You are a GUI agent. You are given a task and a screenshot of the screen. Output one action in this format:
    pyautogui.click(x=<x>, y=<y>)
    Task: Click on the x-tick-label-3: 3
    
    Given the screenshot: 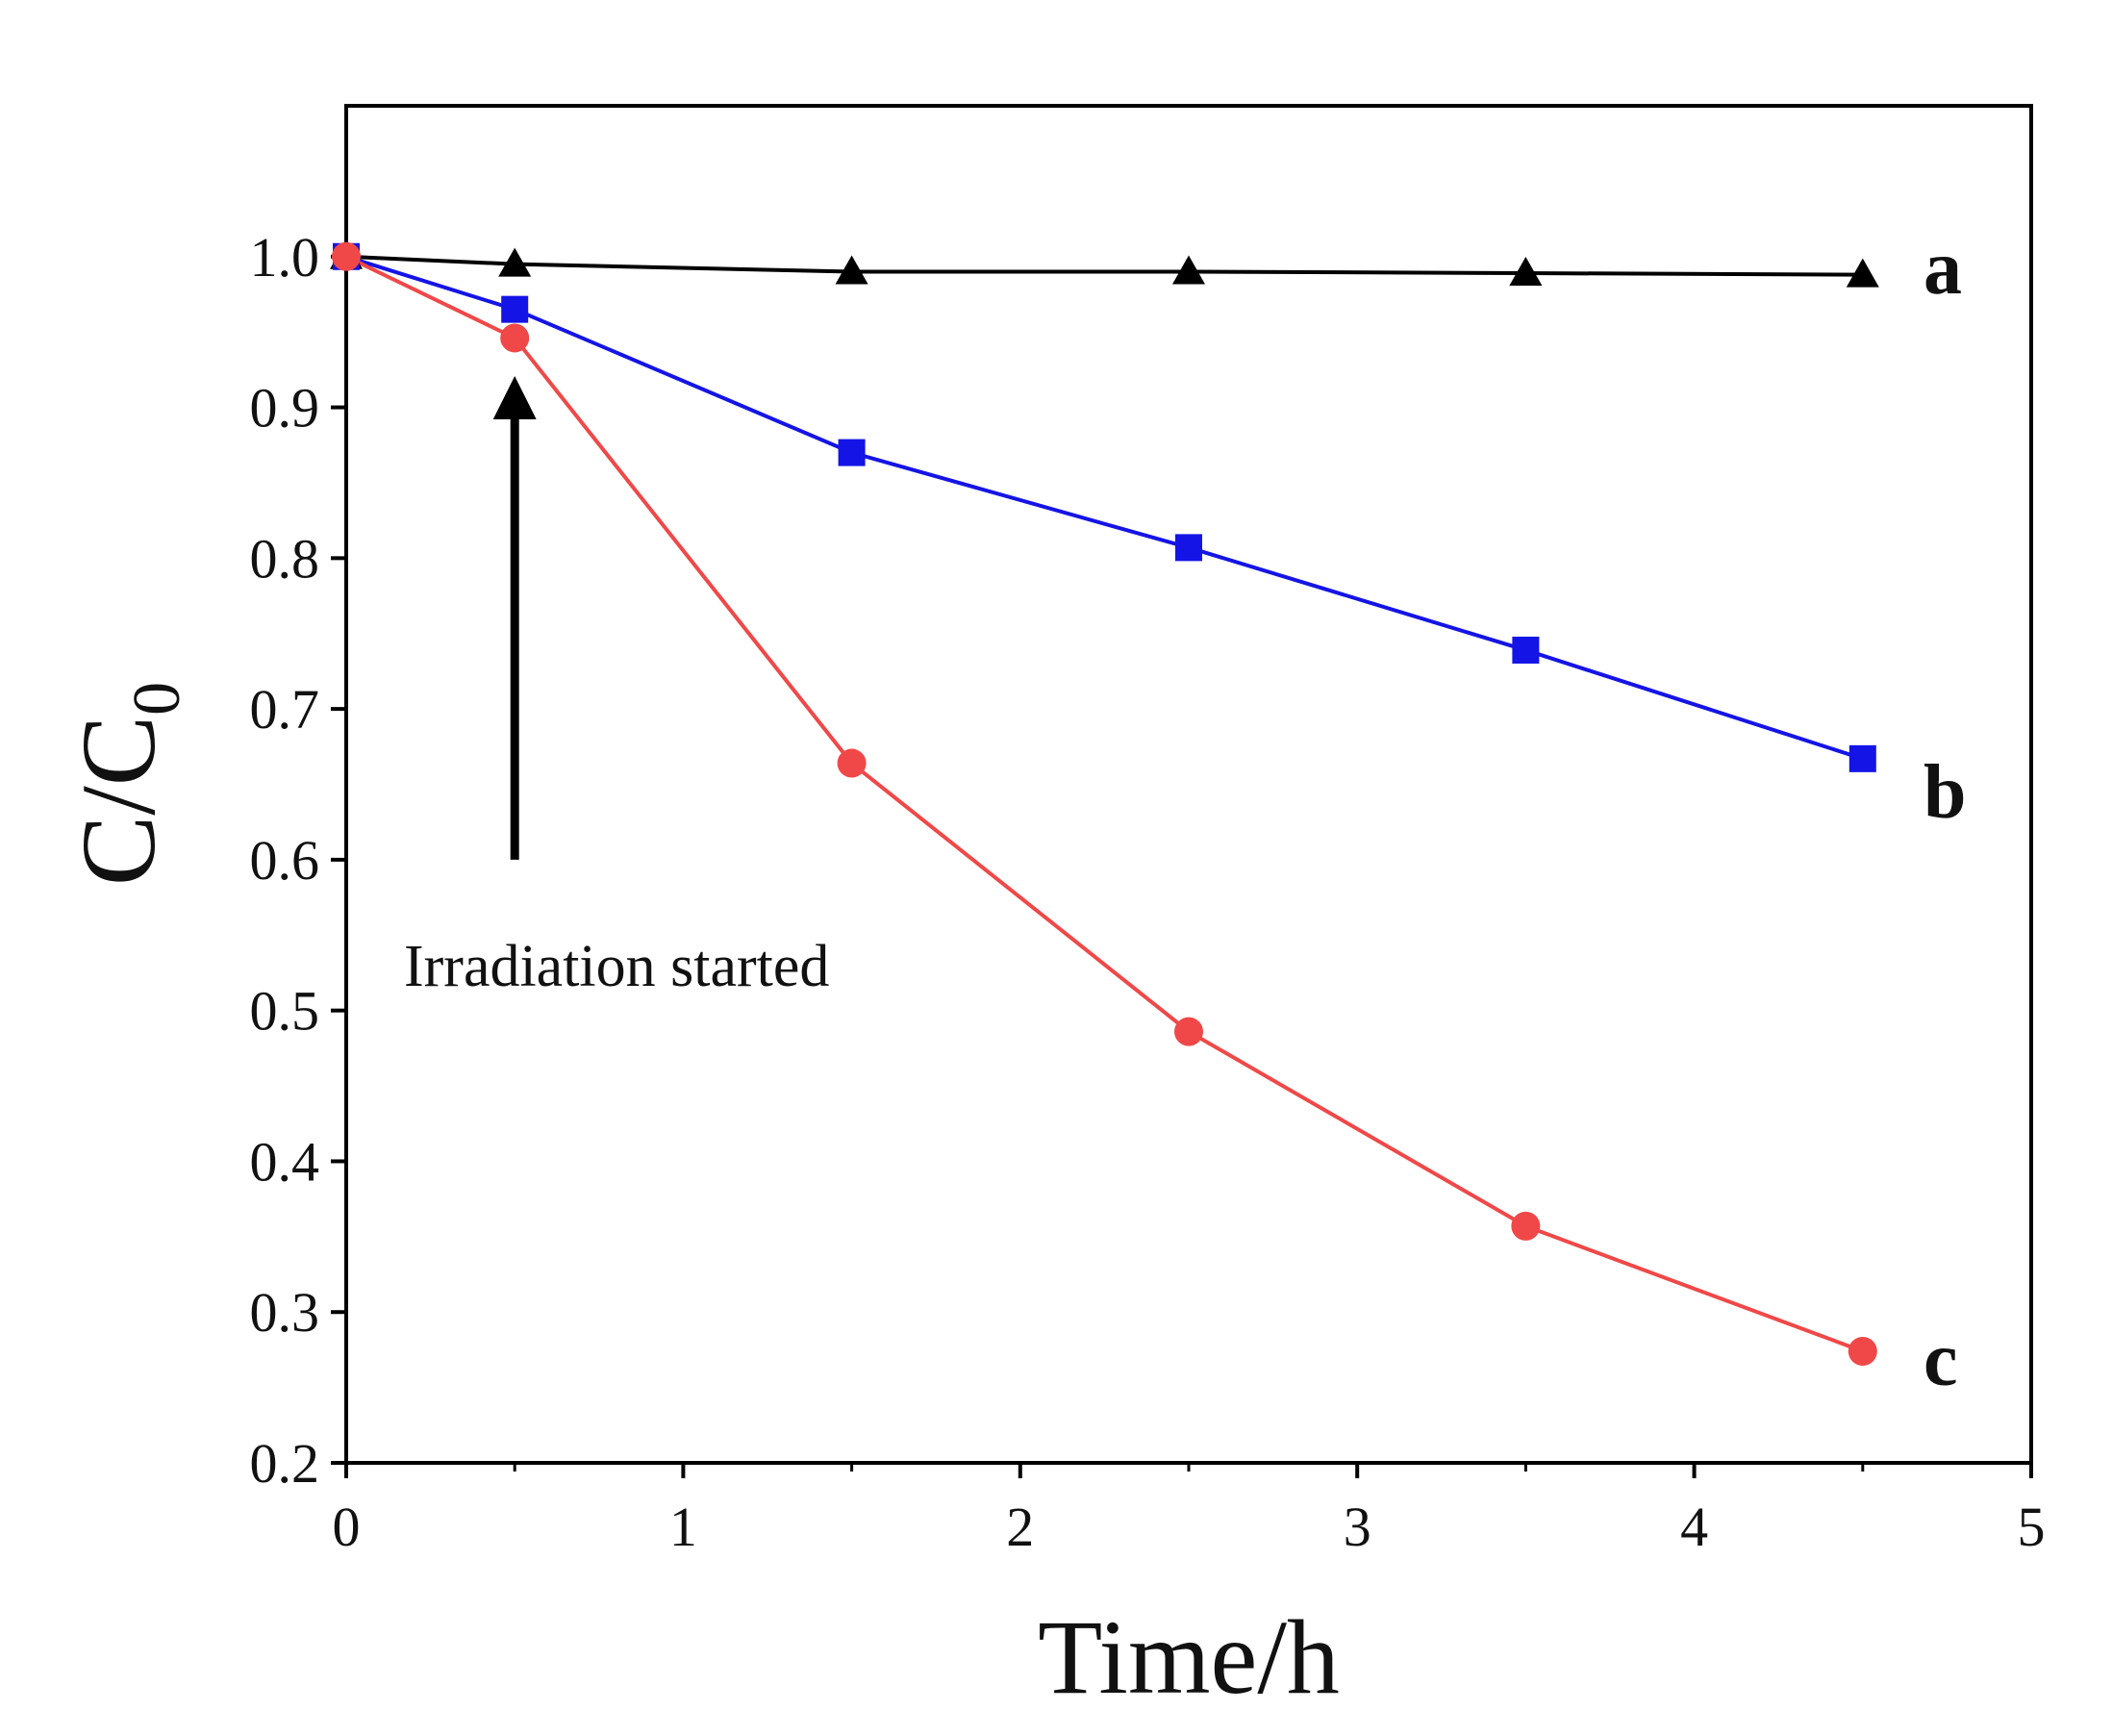 What is the action you would take?
    pyautogui.click(x=1357, y=1527)
    